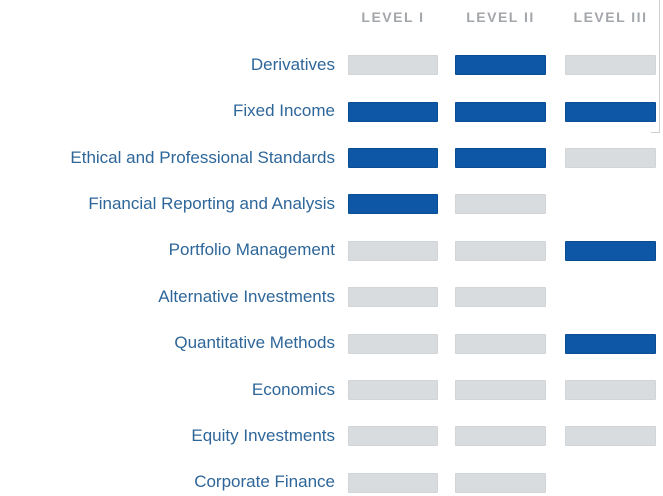 This screenshot has width=663, height=496. Describe the element at coordinates (292, 64) in the screenshot. I see `topic-label: Derivatives` at that location.